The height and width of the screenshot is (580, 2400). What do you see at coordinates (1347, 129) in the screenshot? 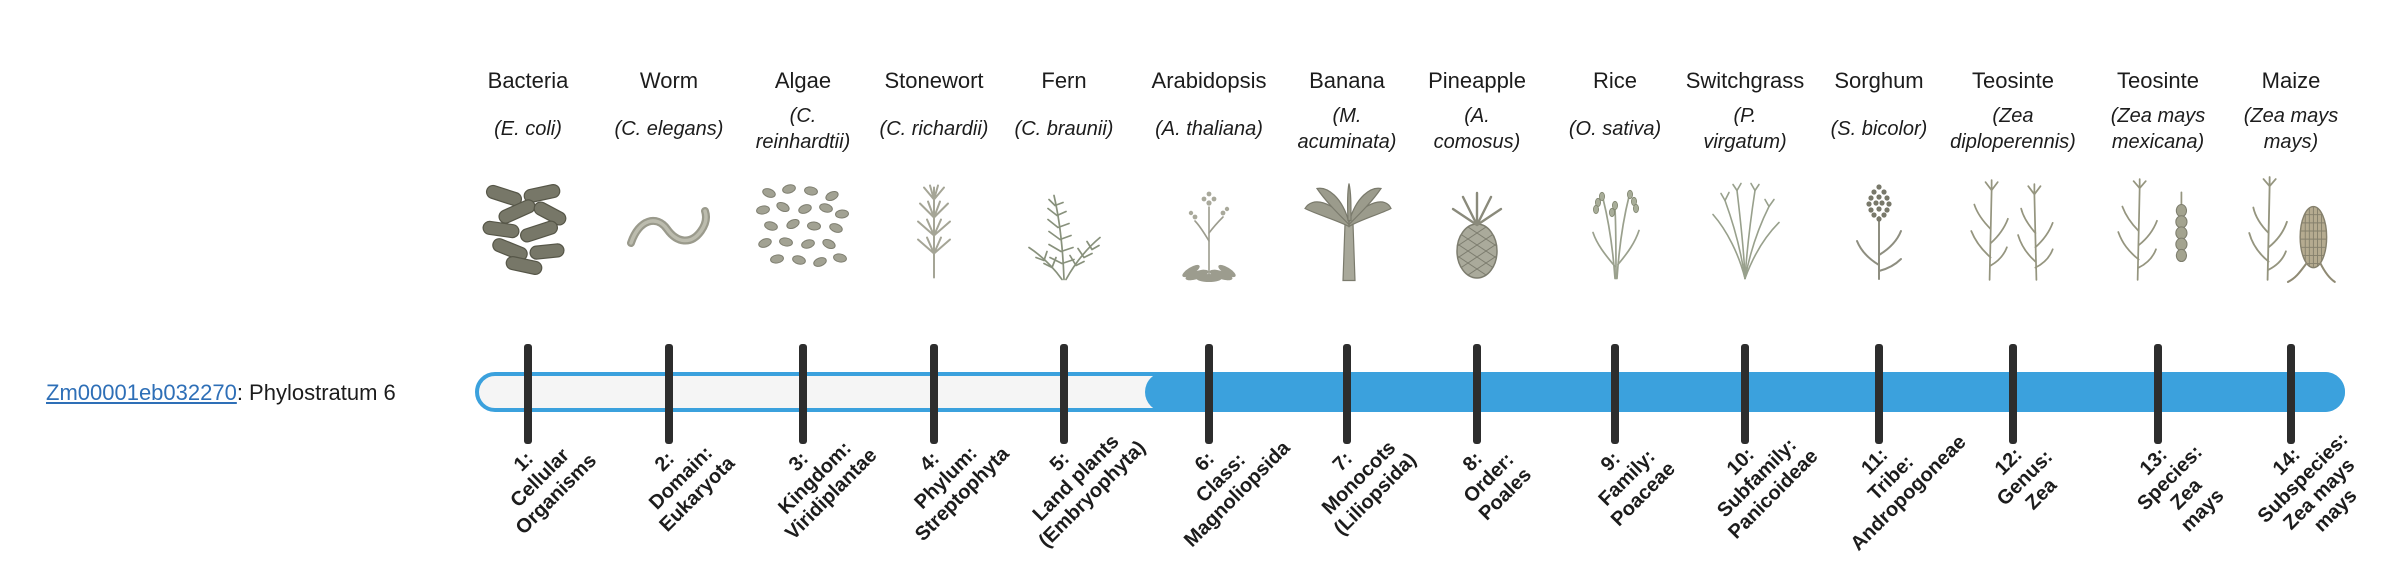
I see `organism-scientific-name: (M. acuminata)` at bounding box center [1347, 129].